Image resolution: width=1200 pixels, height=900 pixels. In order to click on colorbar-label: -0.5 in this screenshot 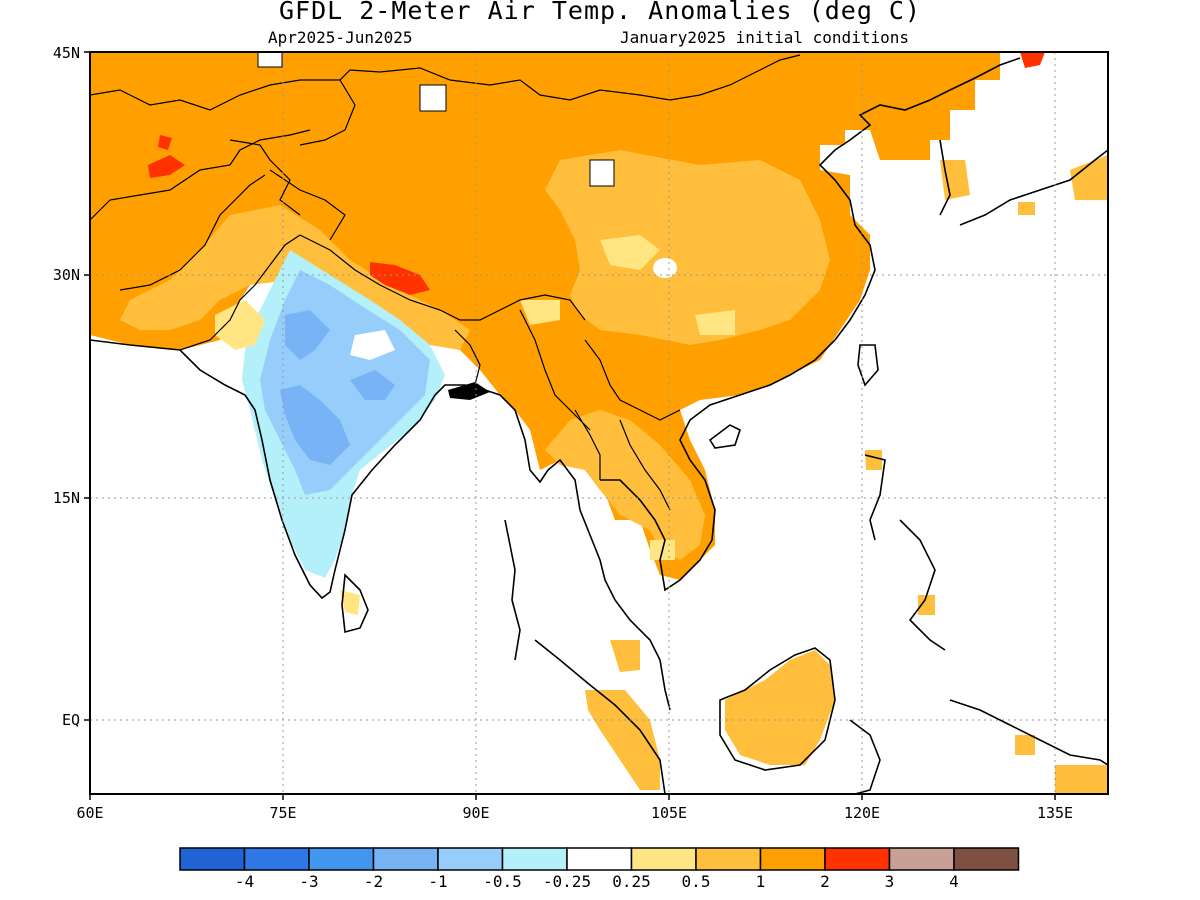, I will do `click(502, 881)`.